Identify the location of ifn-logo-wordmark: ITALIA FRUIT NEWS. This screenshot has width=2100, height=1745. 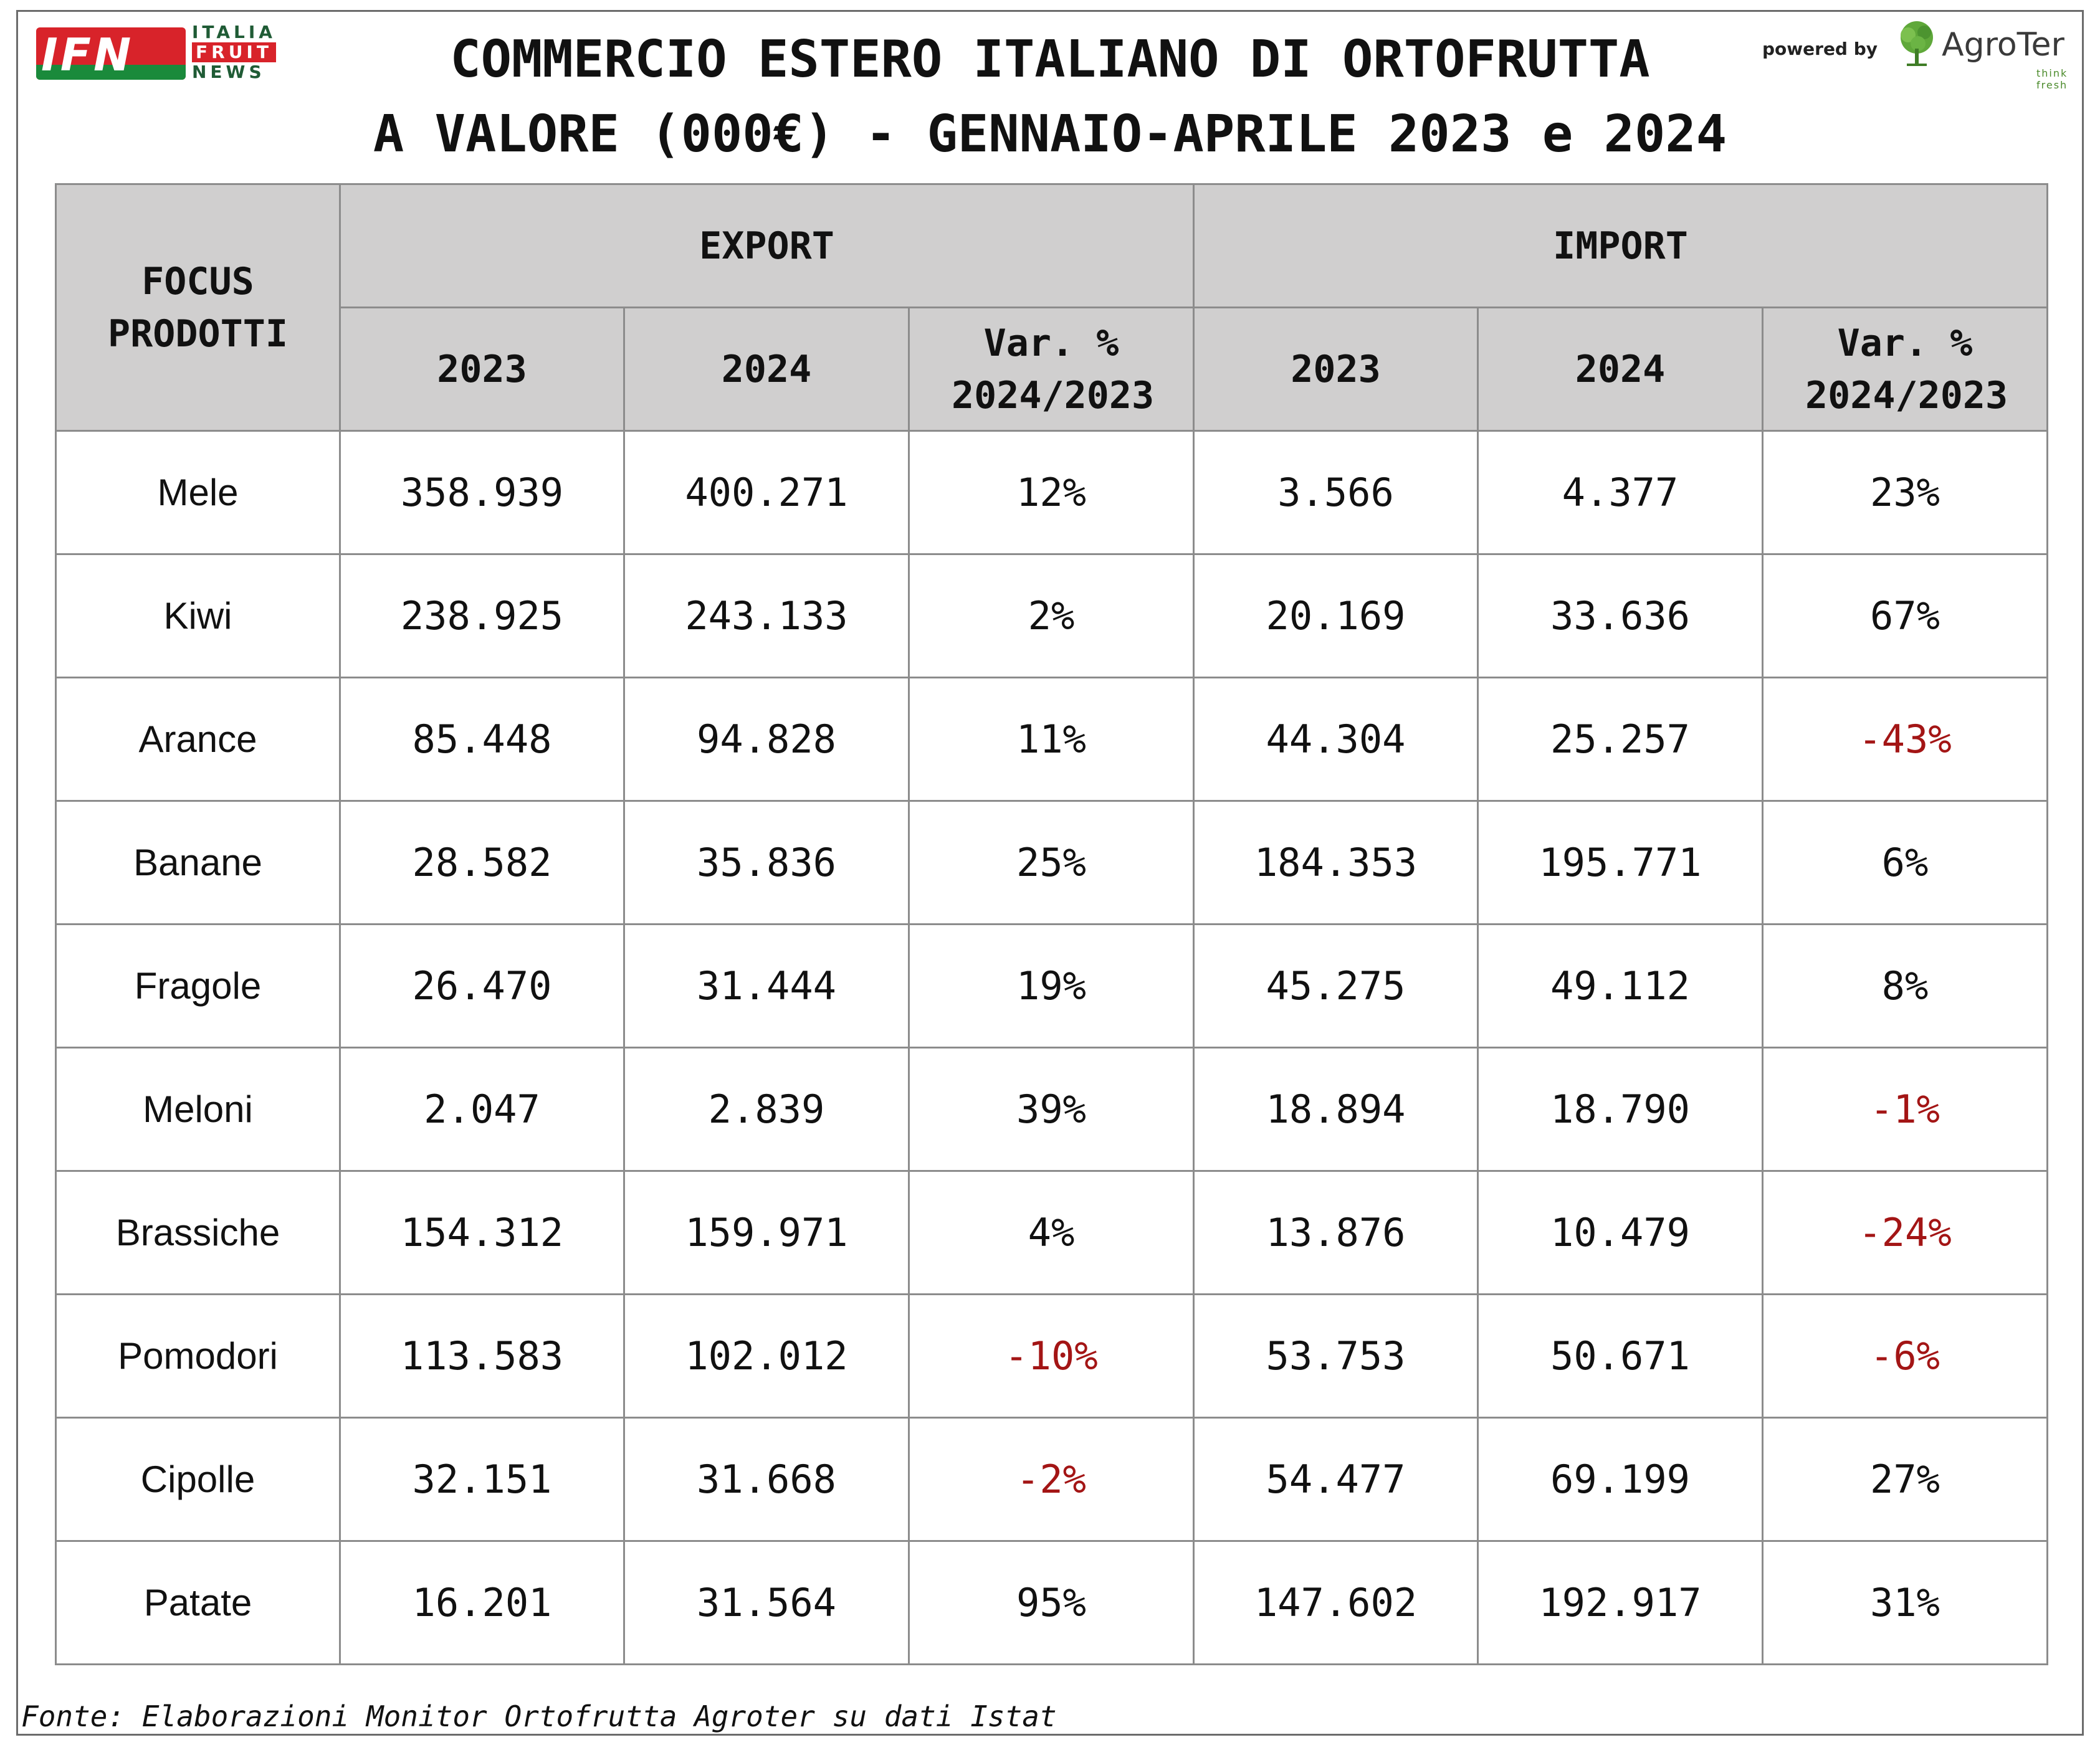
(234, 52).